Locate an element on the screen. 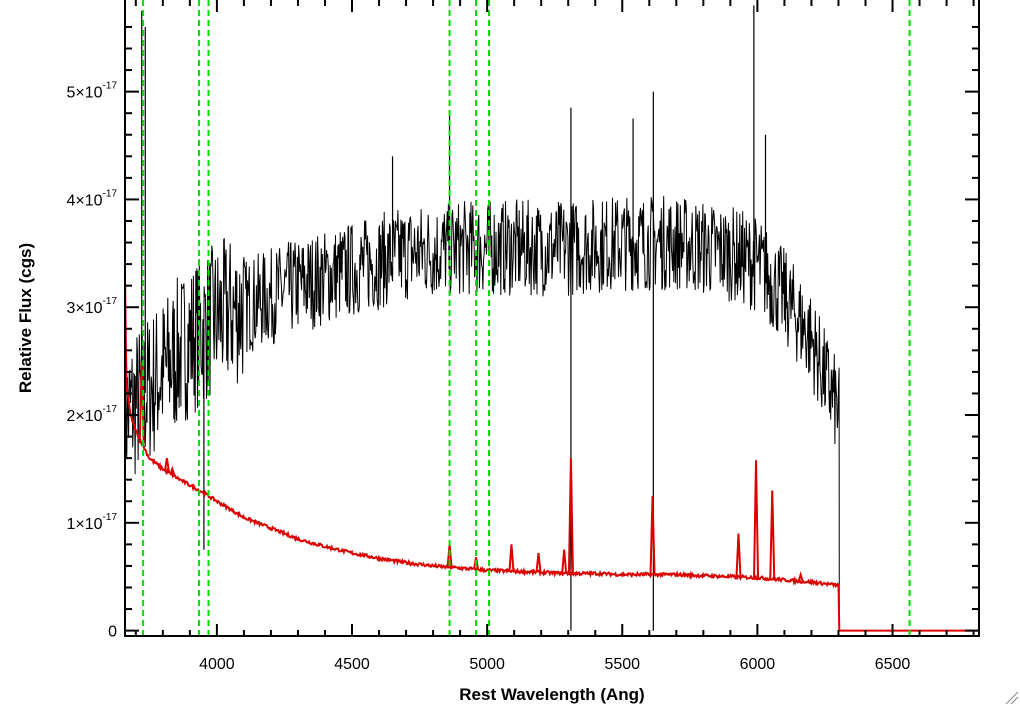 This screenshot has width=1020, height=706. y-tick-mantissa-2: 2×10 is located at coordinates (85, 416).